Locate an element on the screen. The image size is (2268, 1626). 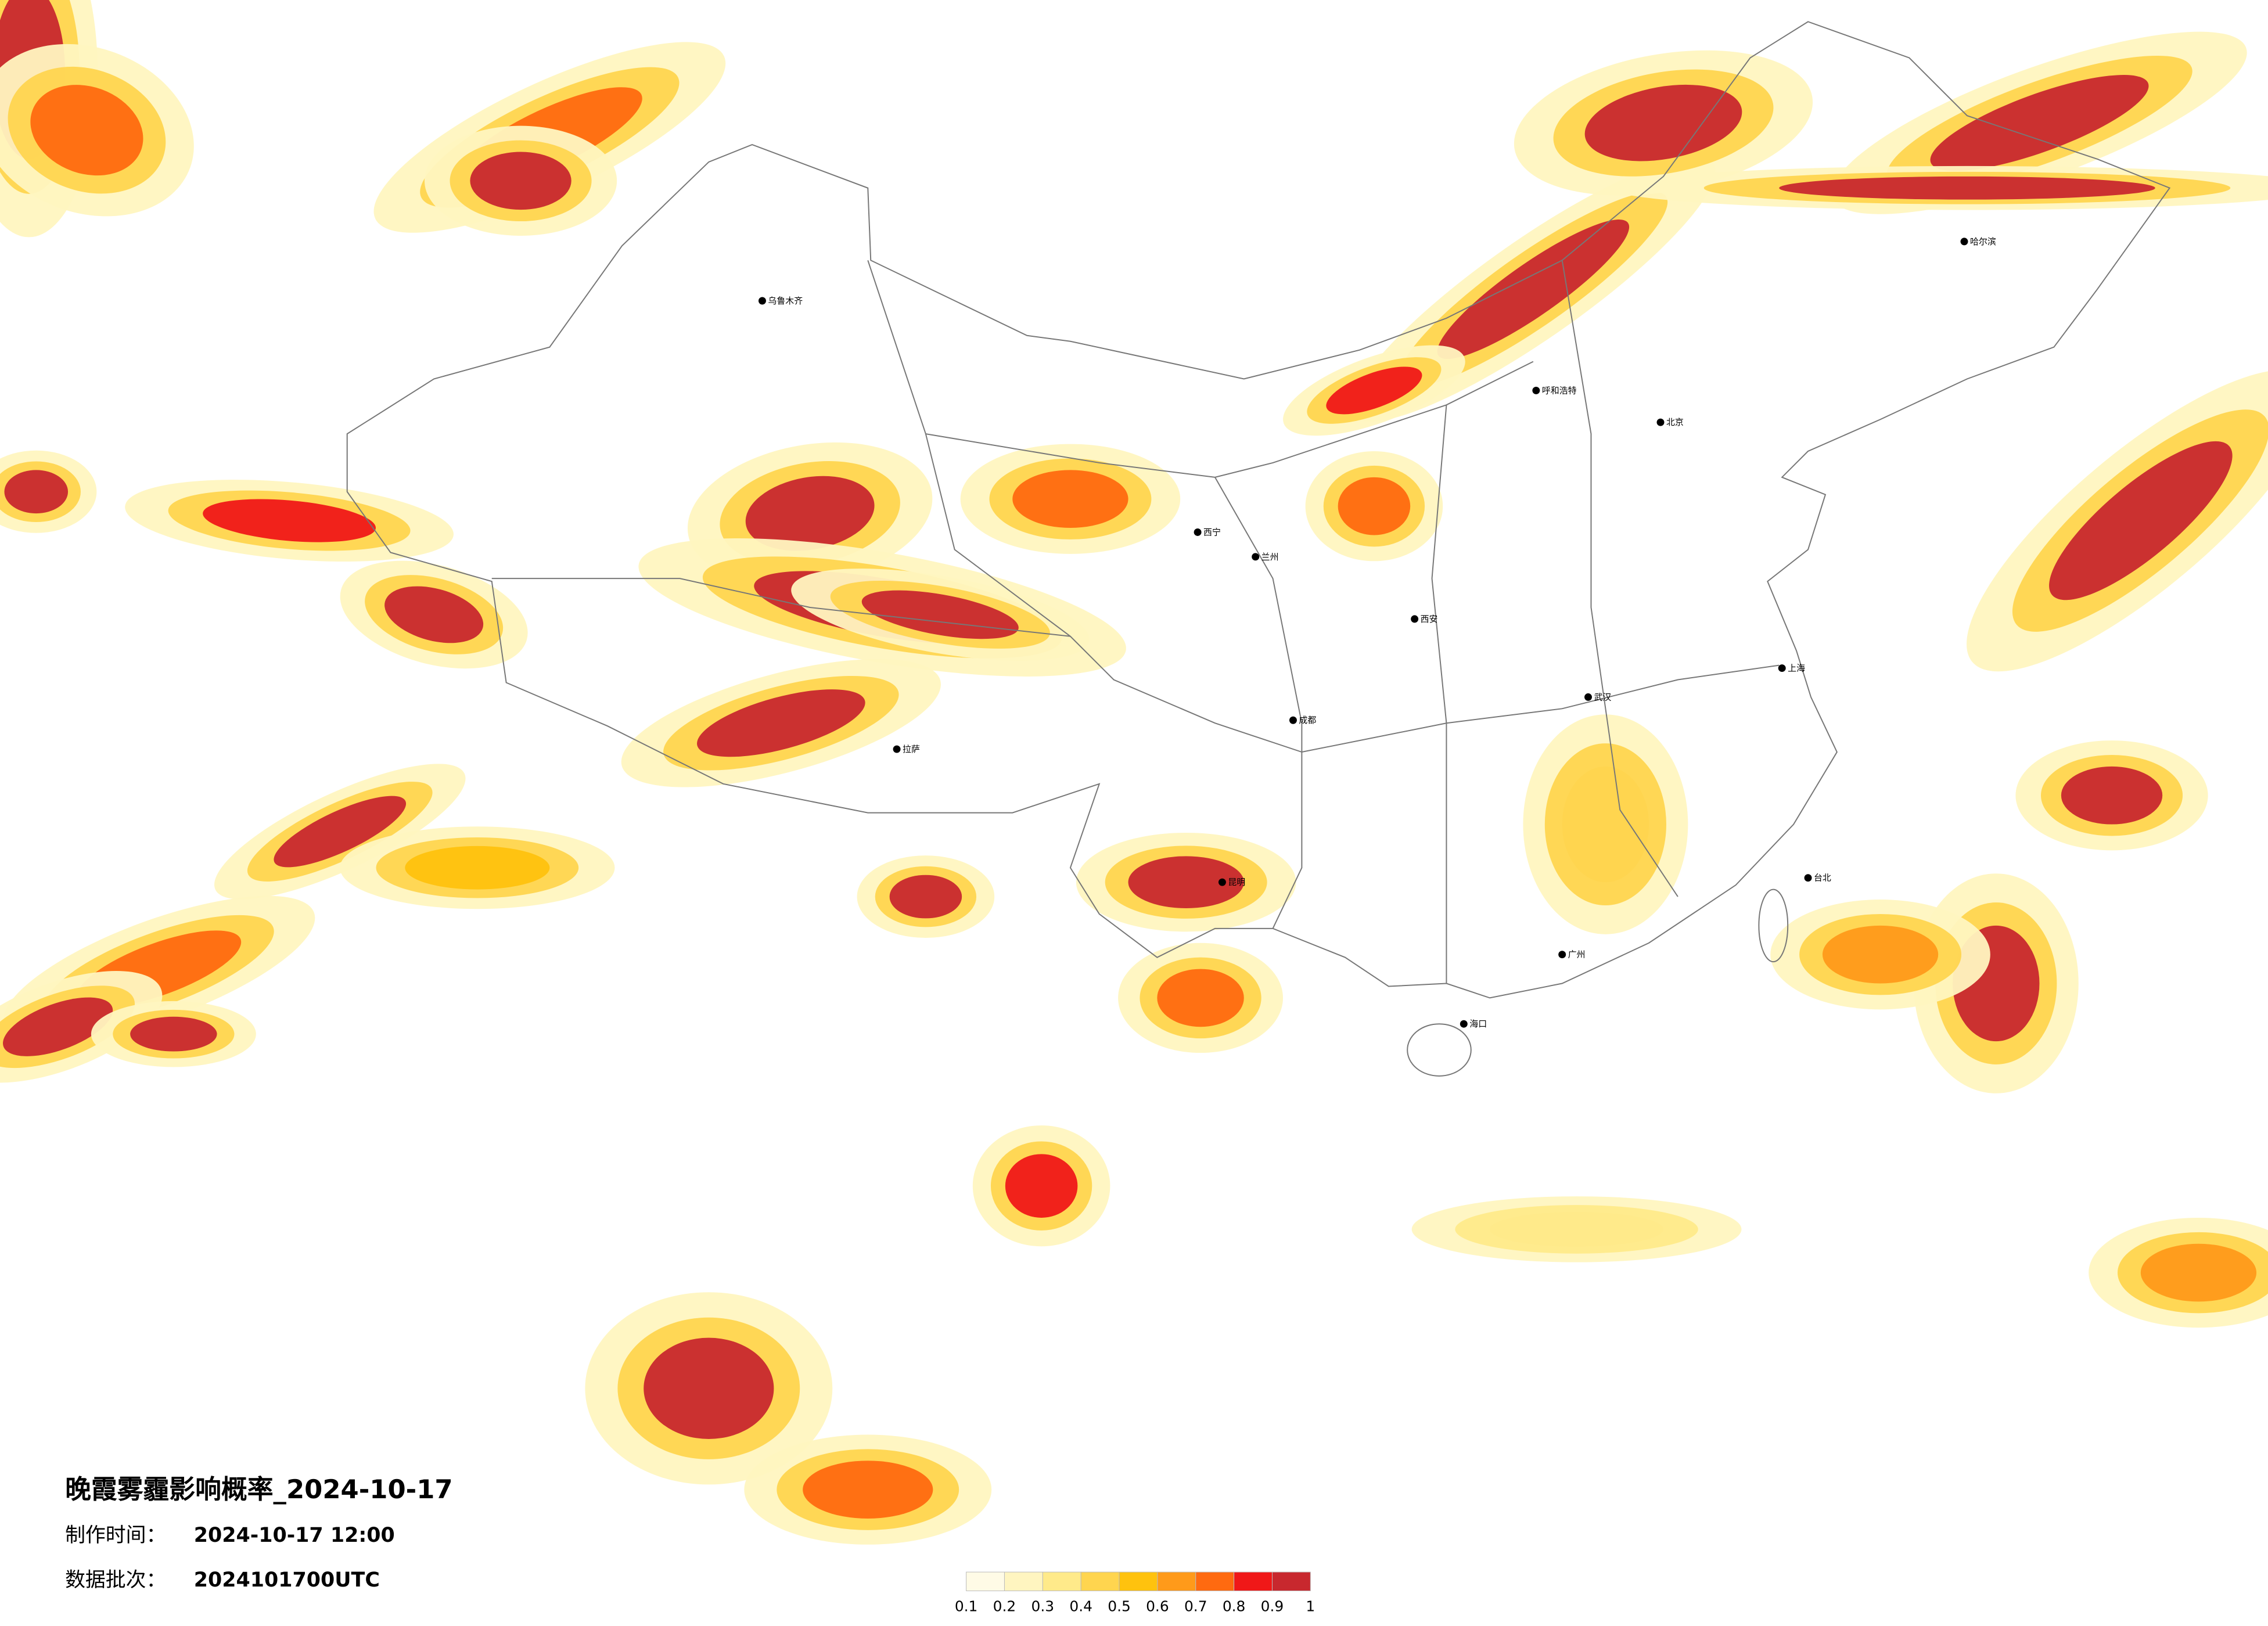
batch-value: 2024101700UTC is located at coordinates (287, 1581).